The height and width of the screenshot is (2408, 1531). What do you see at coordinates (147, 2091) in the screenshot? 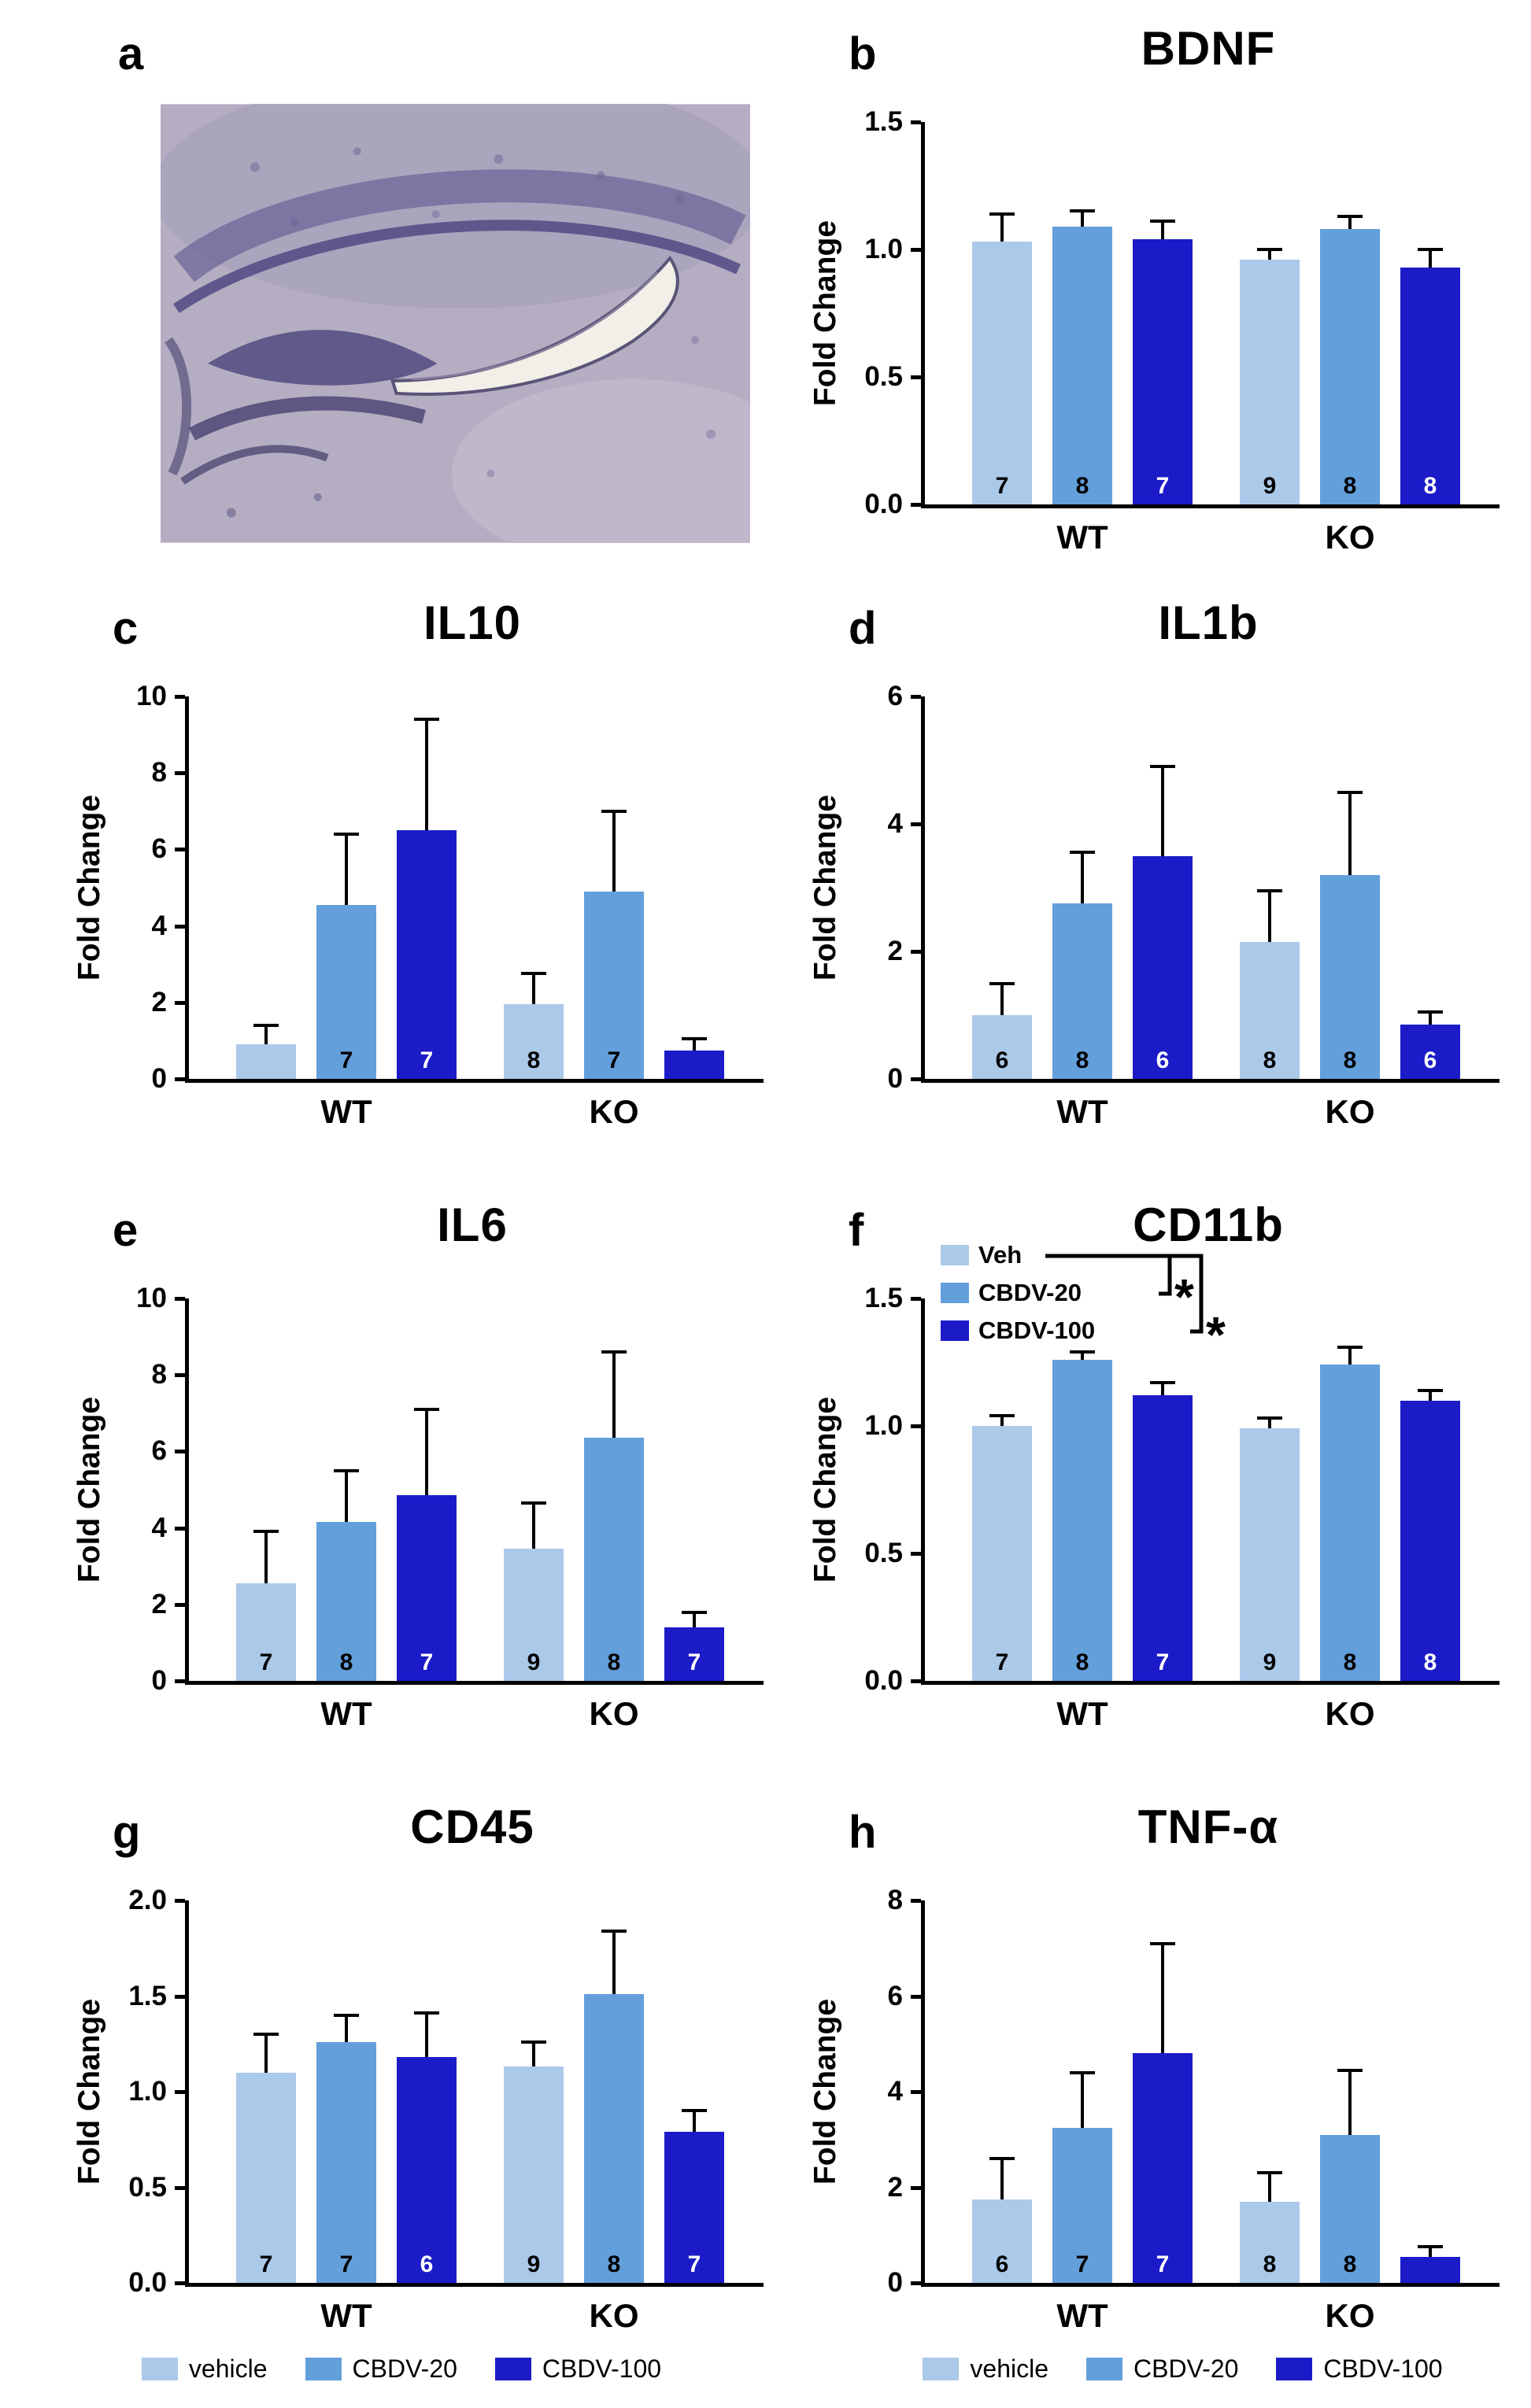
I see `y-tick-label: 1.0` at bounding box center [147, 2091].